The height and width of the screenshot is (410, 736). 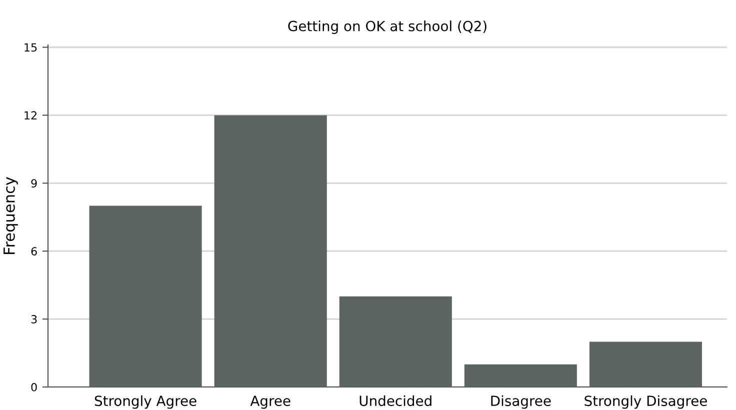 I want to click on x-tick-label: Strongly Agree, so click(x=145, y=402).